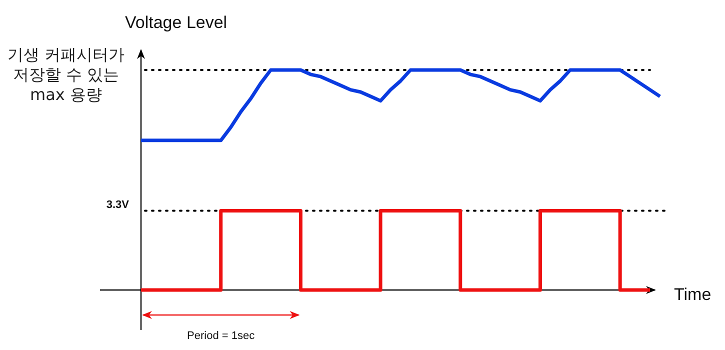 Image resolution: width=725 pixels, height=350 pixels. What do you see at coordinates (693, 294) in the screenshot?
I see `x-axis-title: Time` at bounding box center [693, 294].